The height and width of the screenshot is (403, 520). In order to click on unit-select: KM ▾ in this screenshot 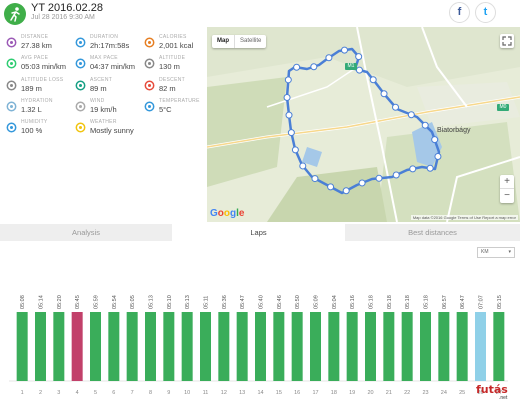, I will do `click(496, 252)`.